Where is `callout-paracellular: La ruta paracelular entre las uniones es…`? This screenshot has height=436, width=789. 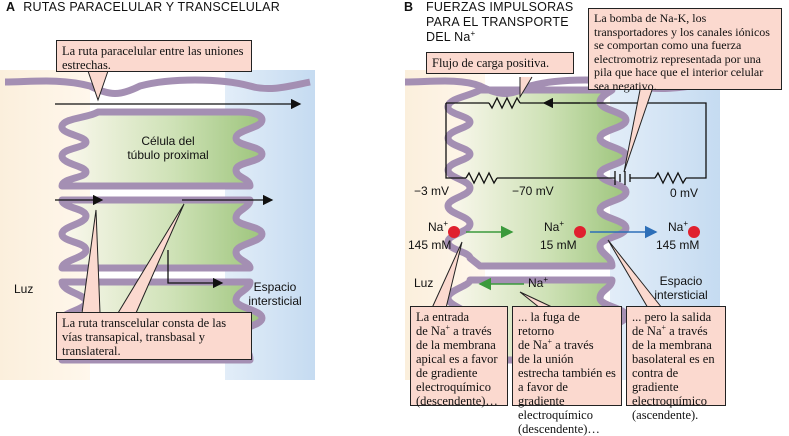 callout-paracellular: La ruta paracelular entre las uniones es… is located at coordinates (154, 56).